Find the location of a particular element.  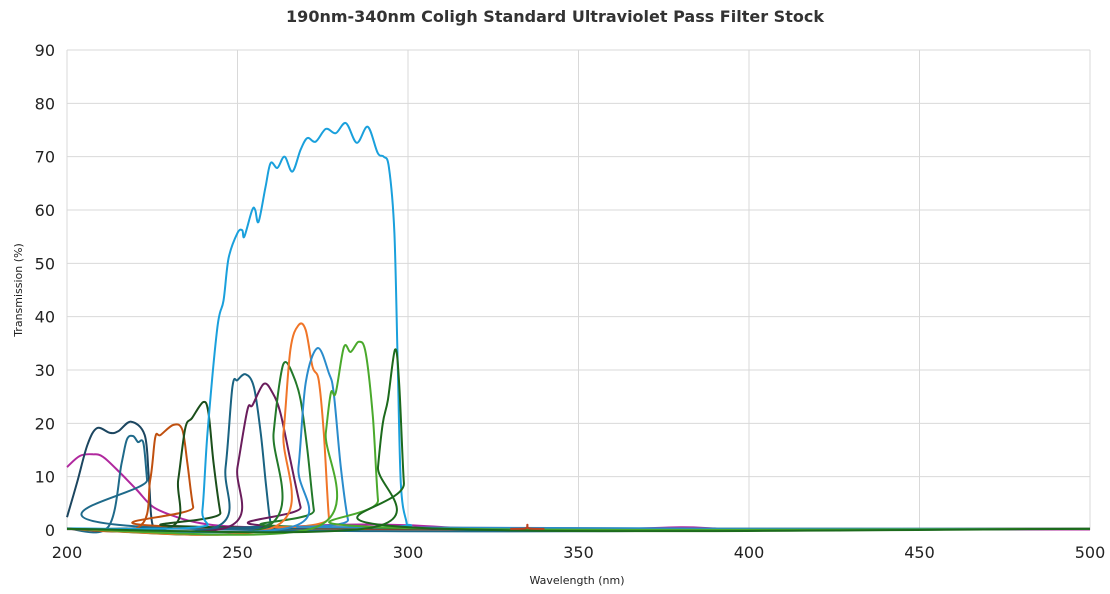

y-tick-label: 40 is located at coordinates (45, 317).